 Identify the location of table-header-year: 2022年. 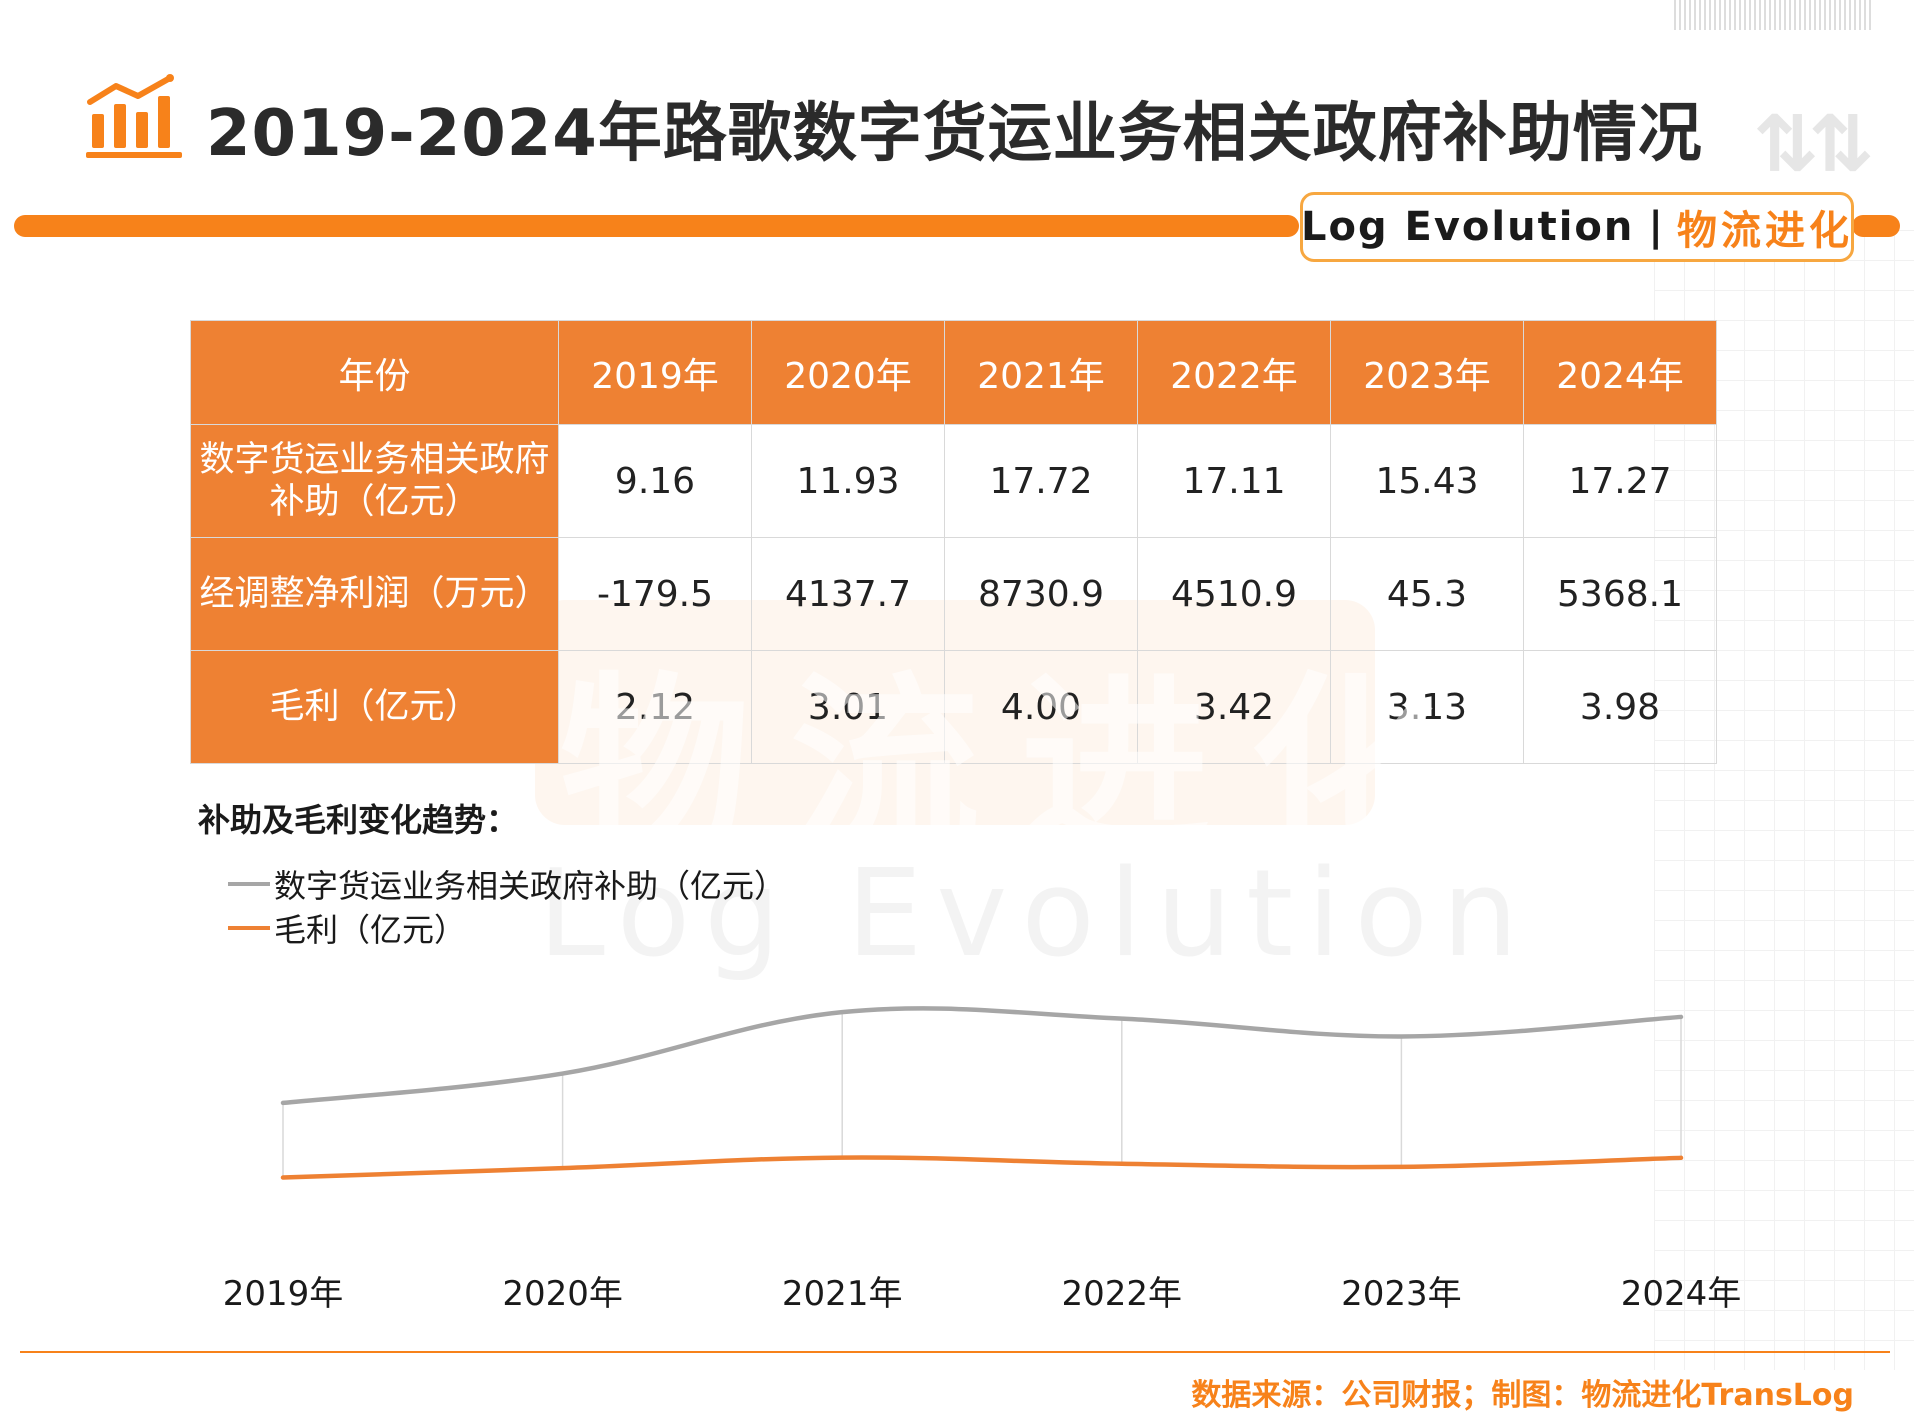
(1234, 372).